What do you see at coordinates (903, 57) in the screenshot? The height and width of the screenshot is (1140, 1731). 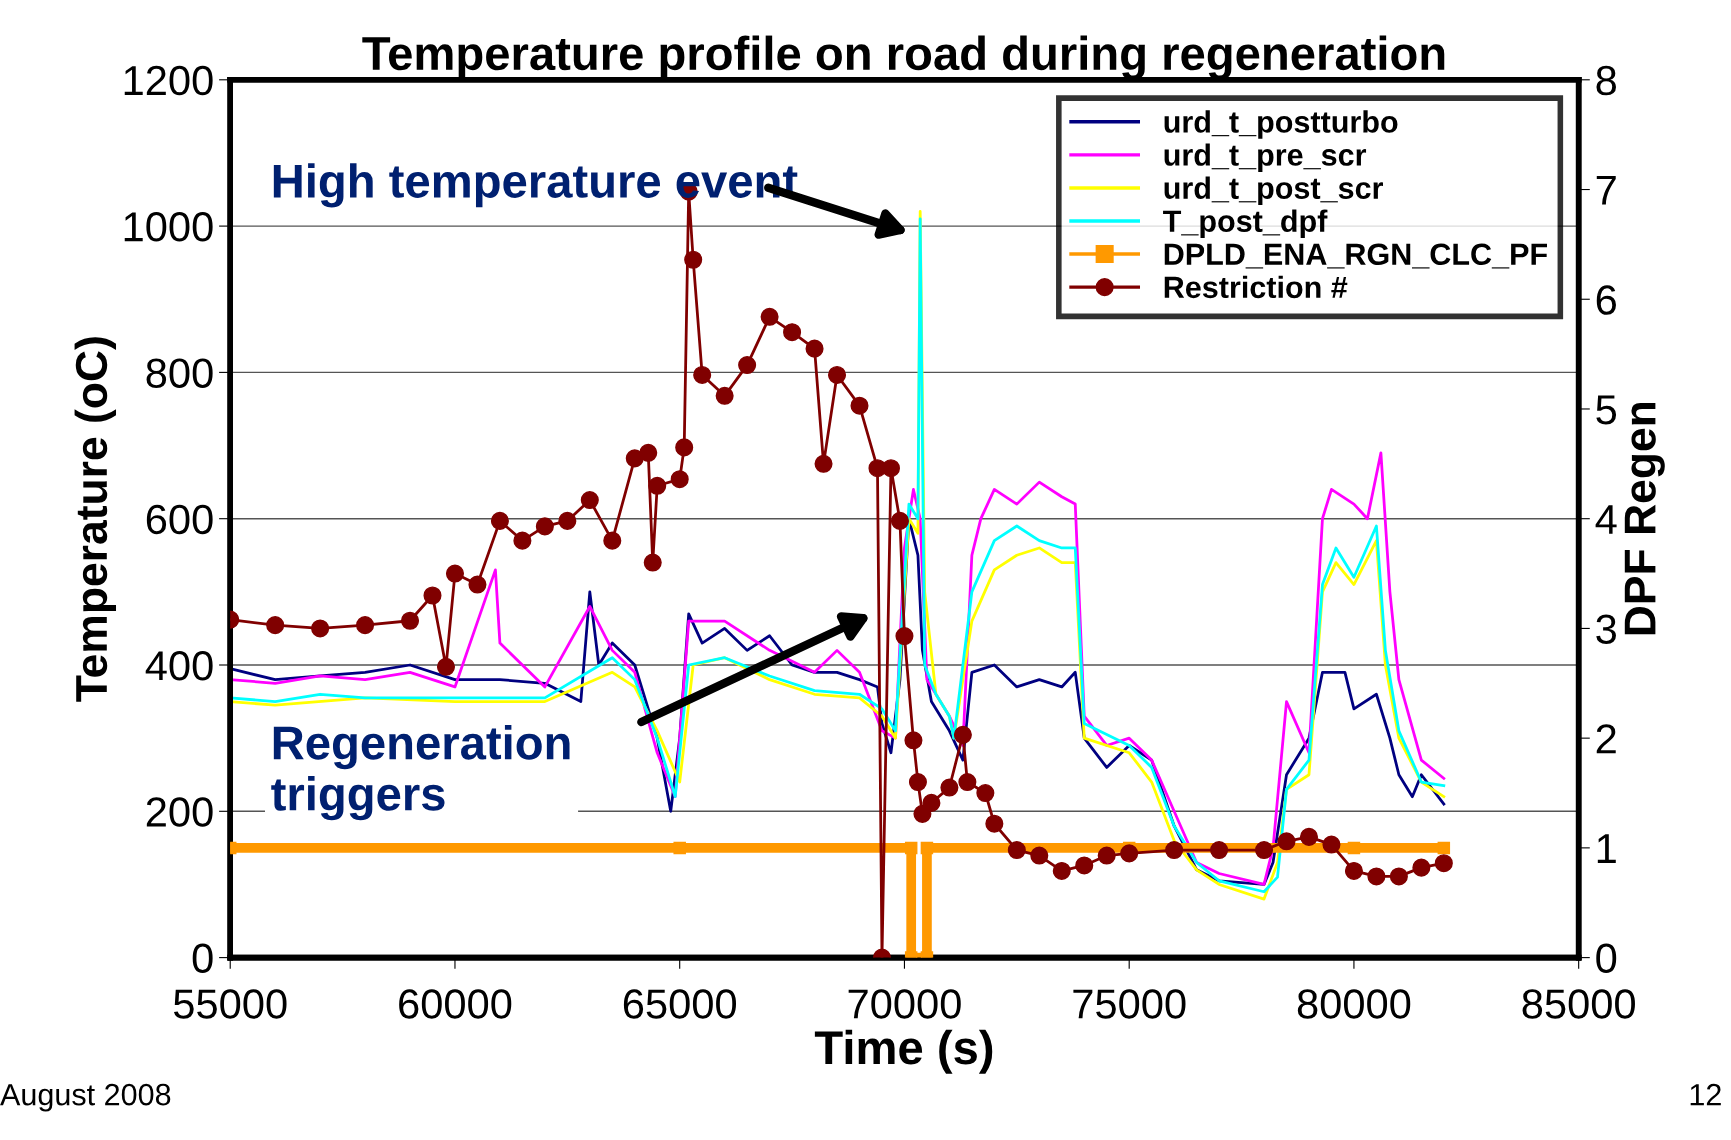 I see `chart-title: Temperature profile on road during regeneration` at bounding box center [903, 57].